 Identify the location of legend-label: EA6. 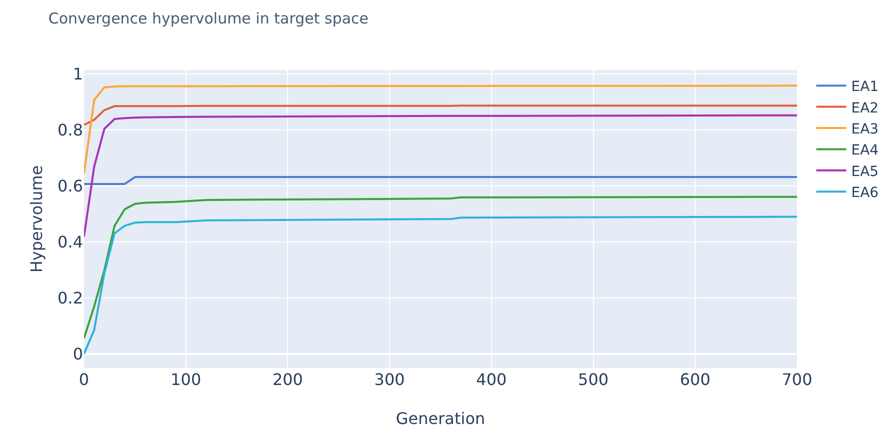
(865, 193).